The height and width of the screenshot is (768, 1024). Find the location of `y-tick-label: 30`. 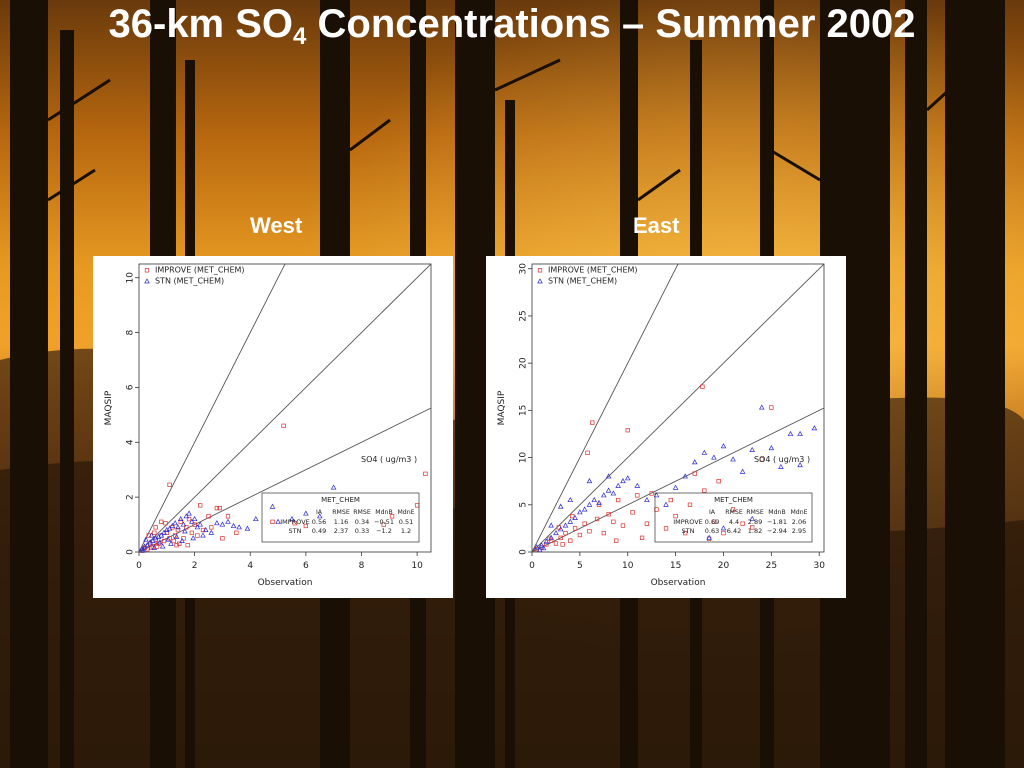

y-tick-label: 30 is located at coordinates (524, 269).